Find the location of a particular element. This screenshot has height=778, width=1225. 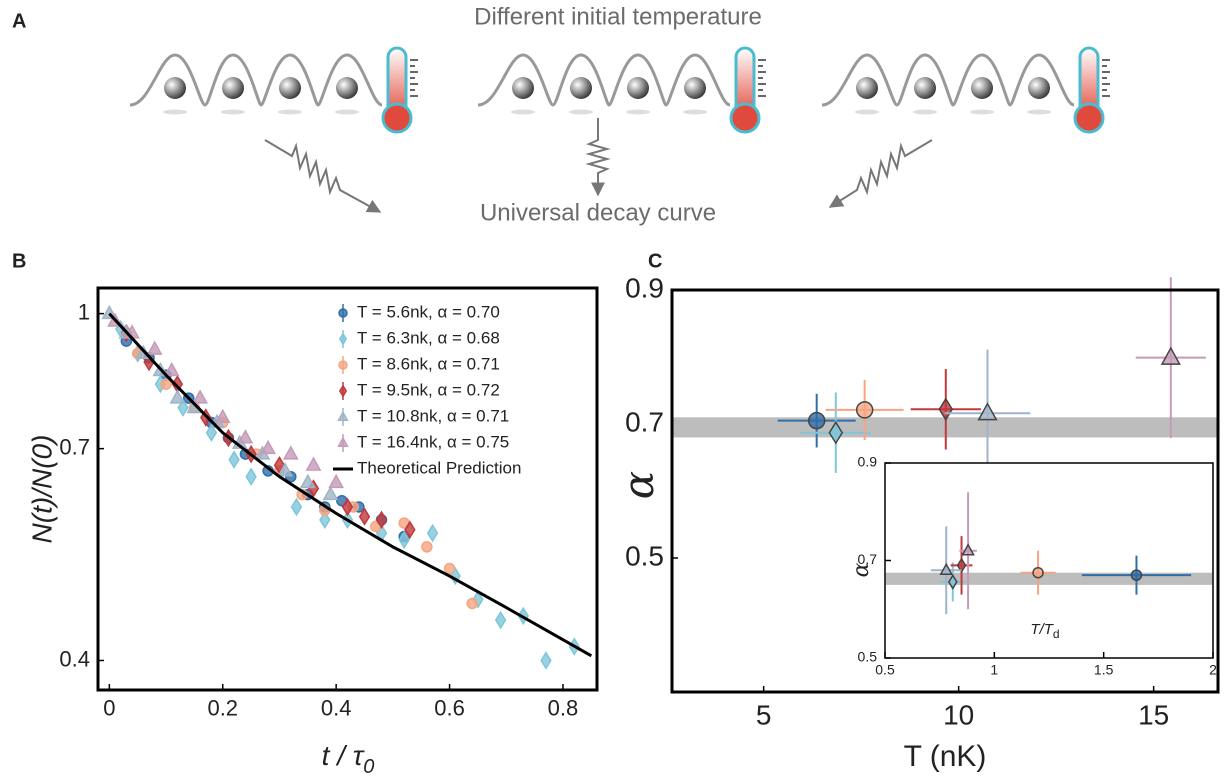

x-tick-label: 0.2 is located at coordinates (222, 708).